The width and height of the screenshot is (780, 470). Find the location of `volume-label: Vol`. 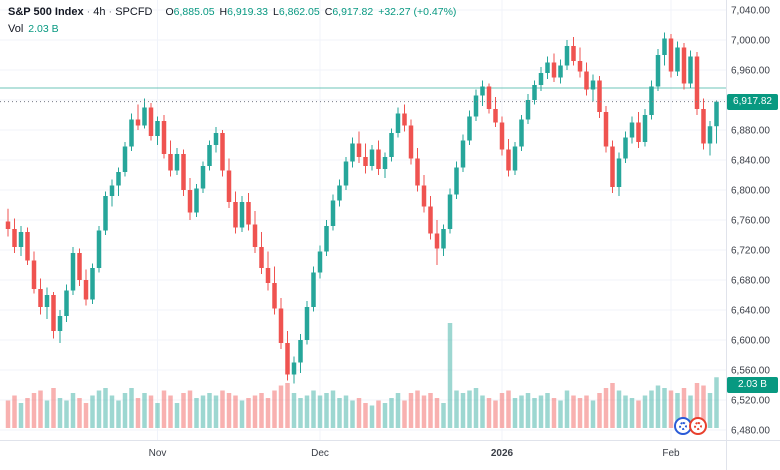

volume-label: Vol is located at coordinates (16, 29).